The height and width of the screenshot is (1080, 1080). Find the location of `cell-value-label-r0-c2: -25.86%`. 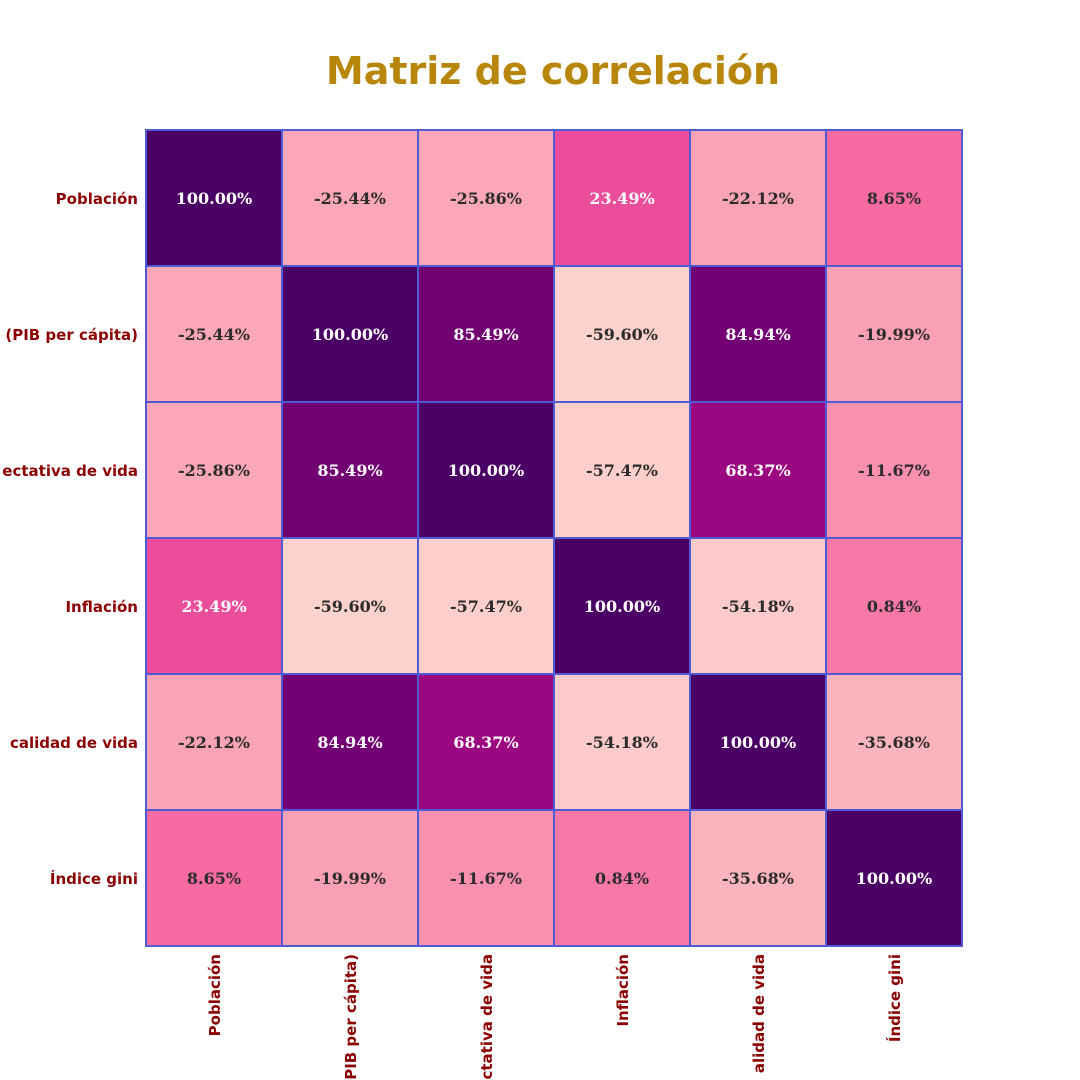

cell-value-label-r0-c2: -25.86% is located at coordinates (486, 198).